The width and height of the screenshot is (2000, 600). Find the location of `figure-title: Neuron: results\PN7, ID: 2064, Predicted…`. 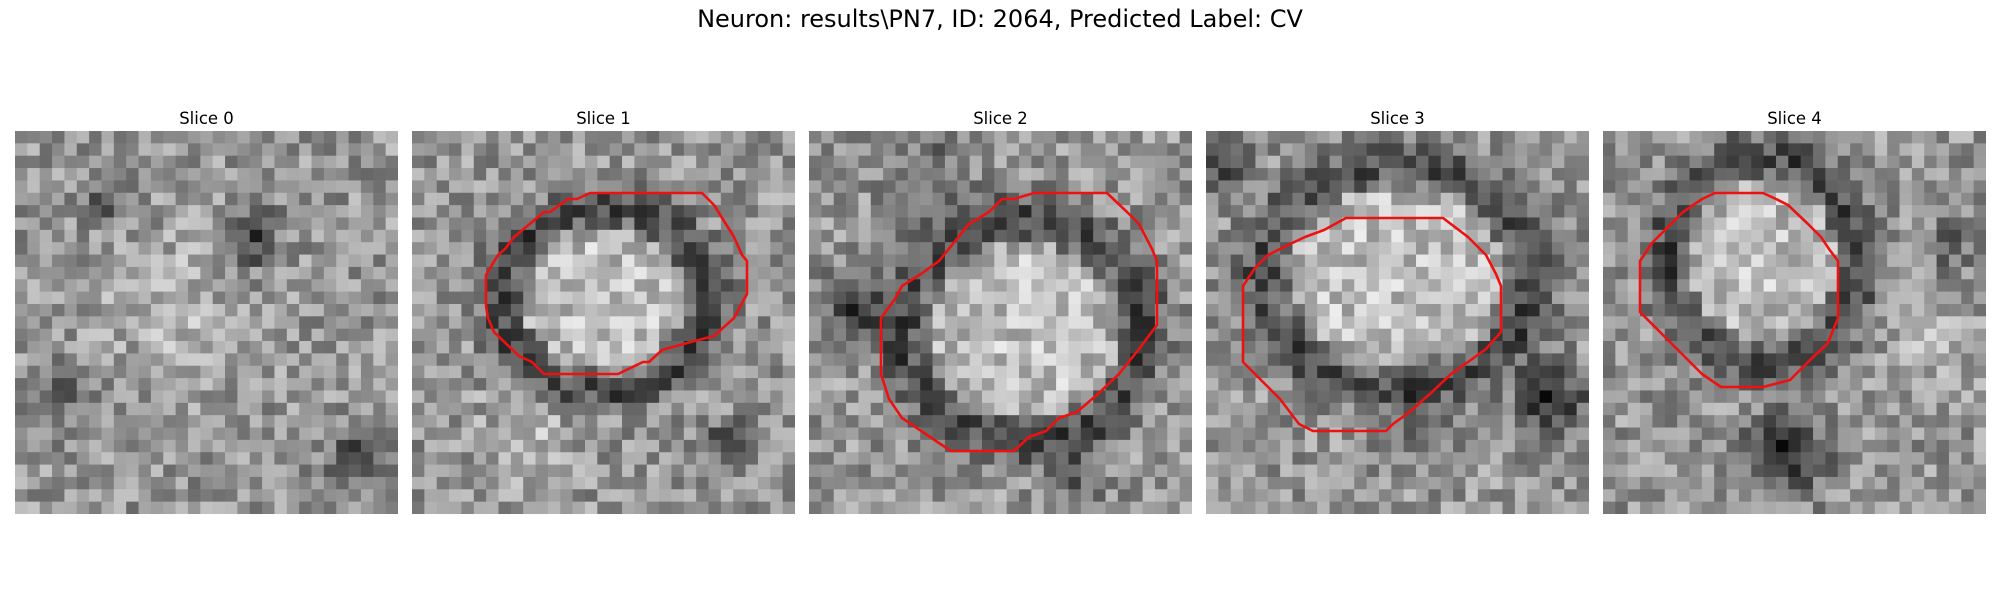

figure-title: Neuron: results\PN7, ID: 2064, Predicted… is located at coordinates (1000, 19).